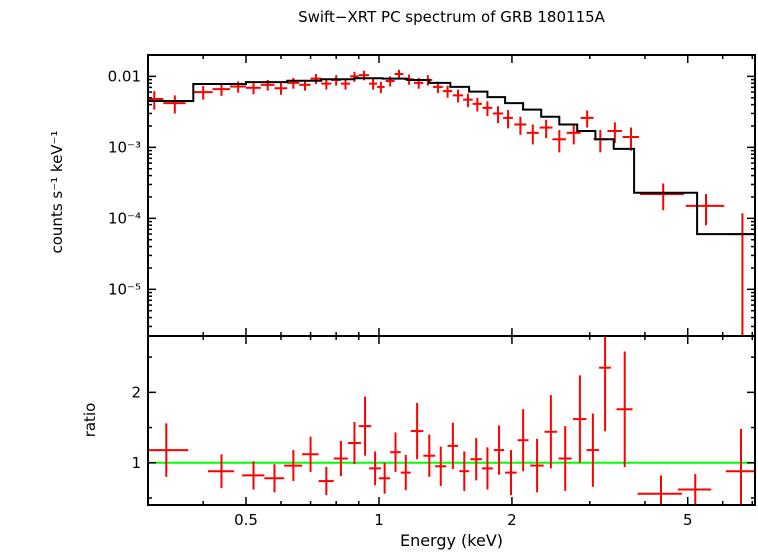  What do you see at coordinates (124, 289) in the screenshot?
I see `y-tick-label-counts: 10⁻⁵` at bounding box center [124, 289].